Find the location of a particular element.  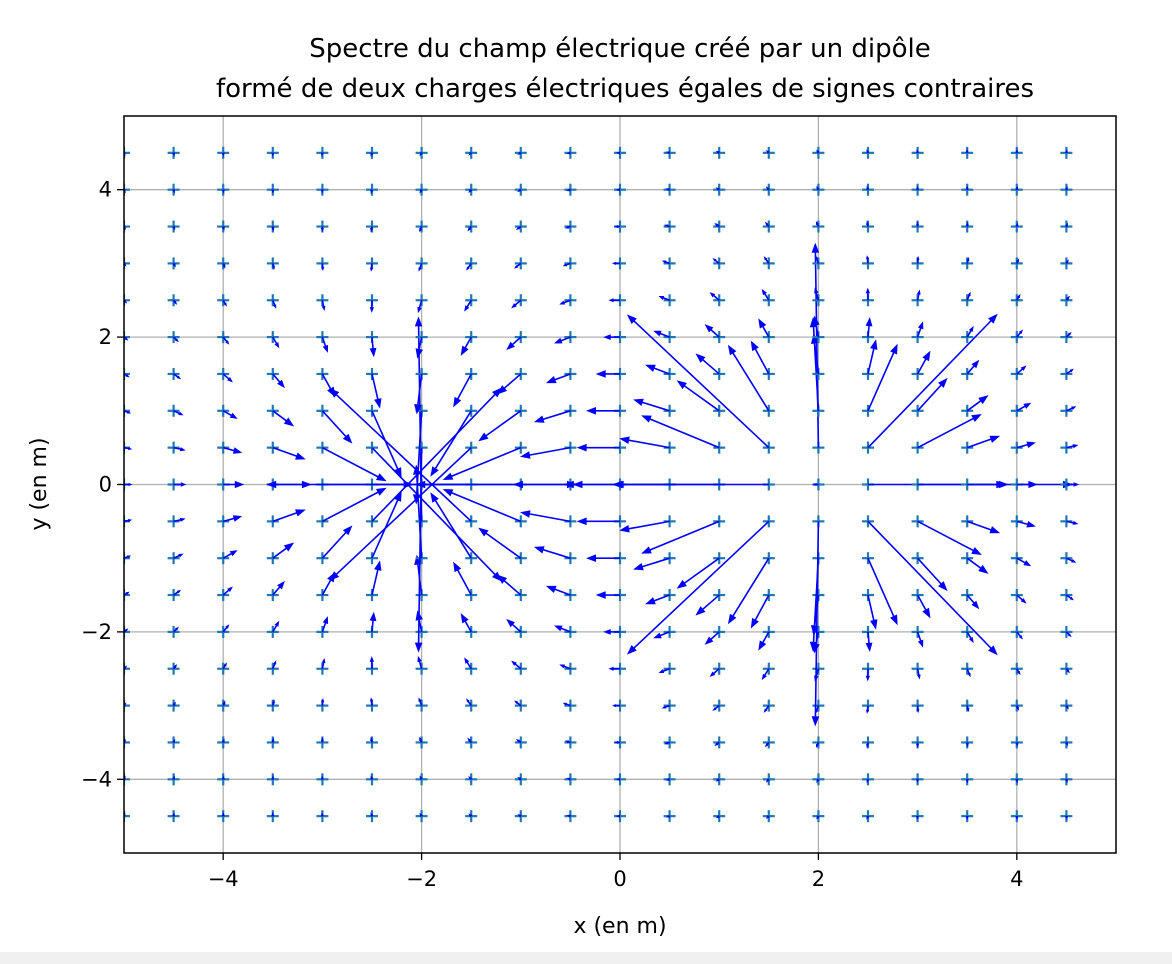

x-tick-label: 2 is located at coordinates (818, 879).